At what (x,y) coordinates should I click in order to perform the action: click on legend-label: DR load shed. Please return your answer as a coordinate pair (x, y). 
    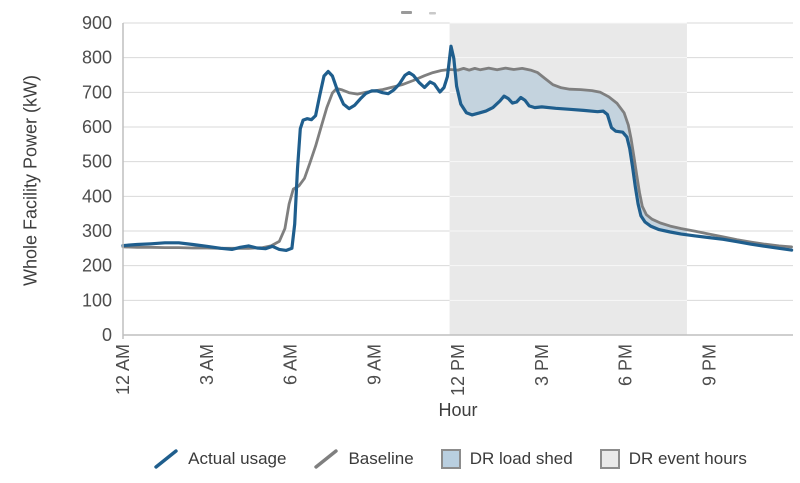
    Looking at the image, I should click on (521, 458).